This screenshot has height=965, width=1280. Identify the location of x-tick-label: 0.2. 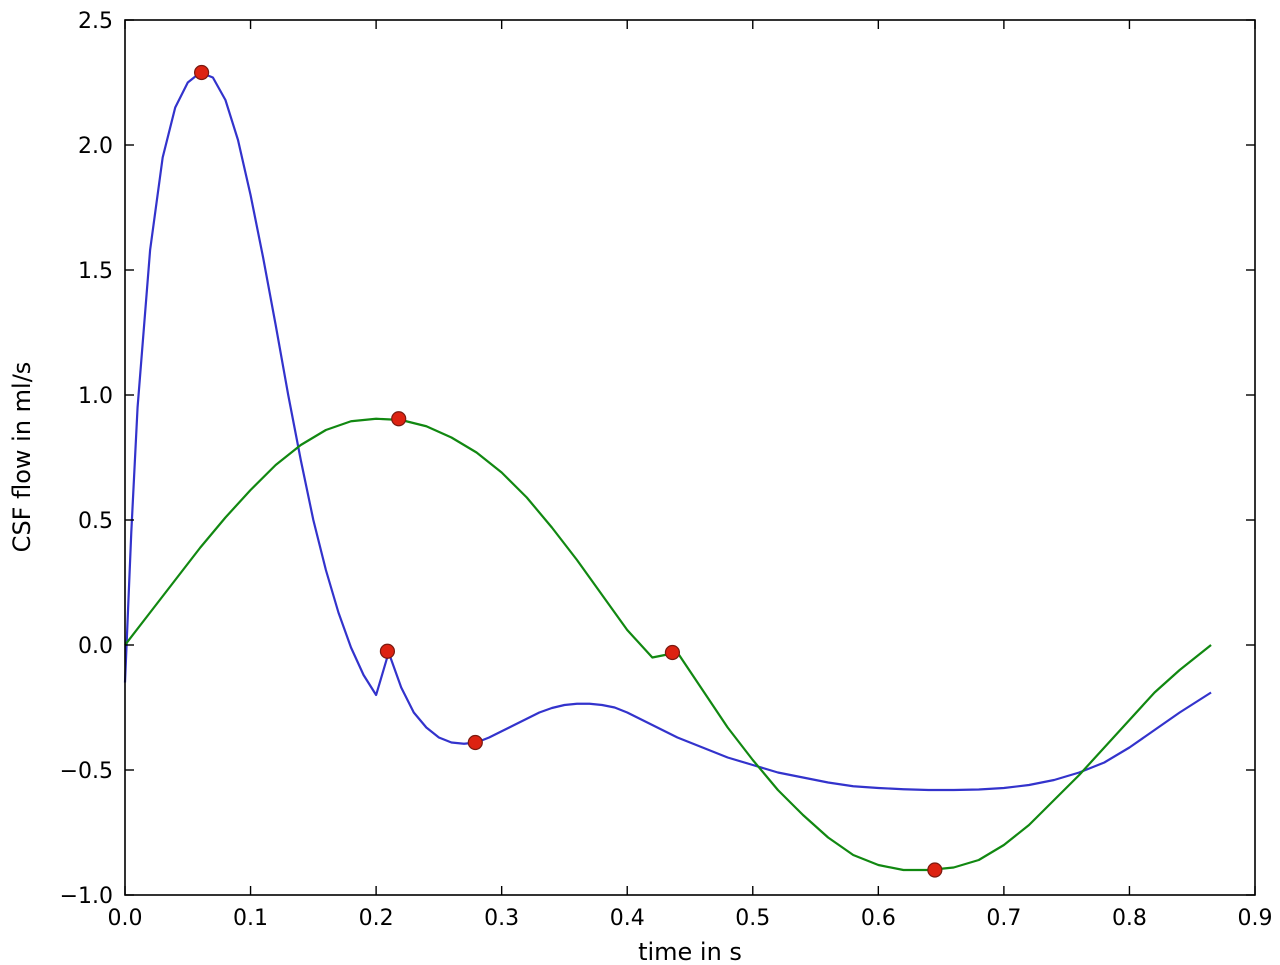
(376, 918).